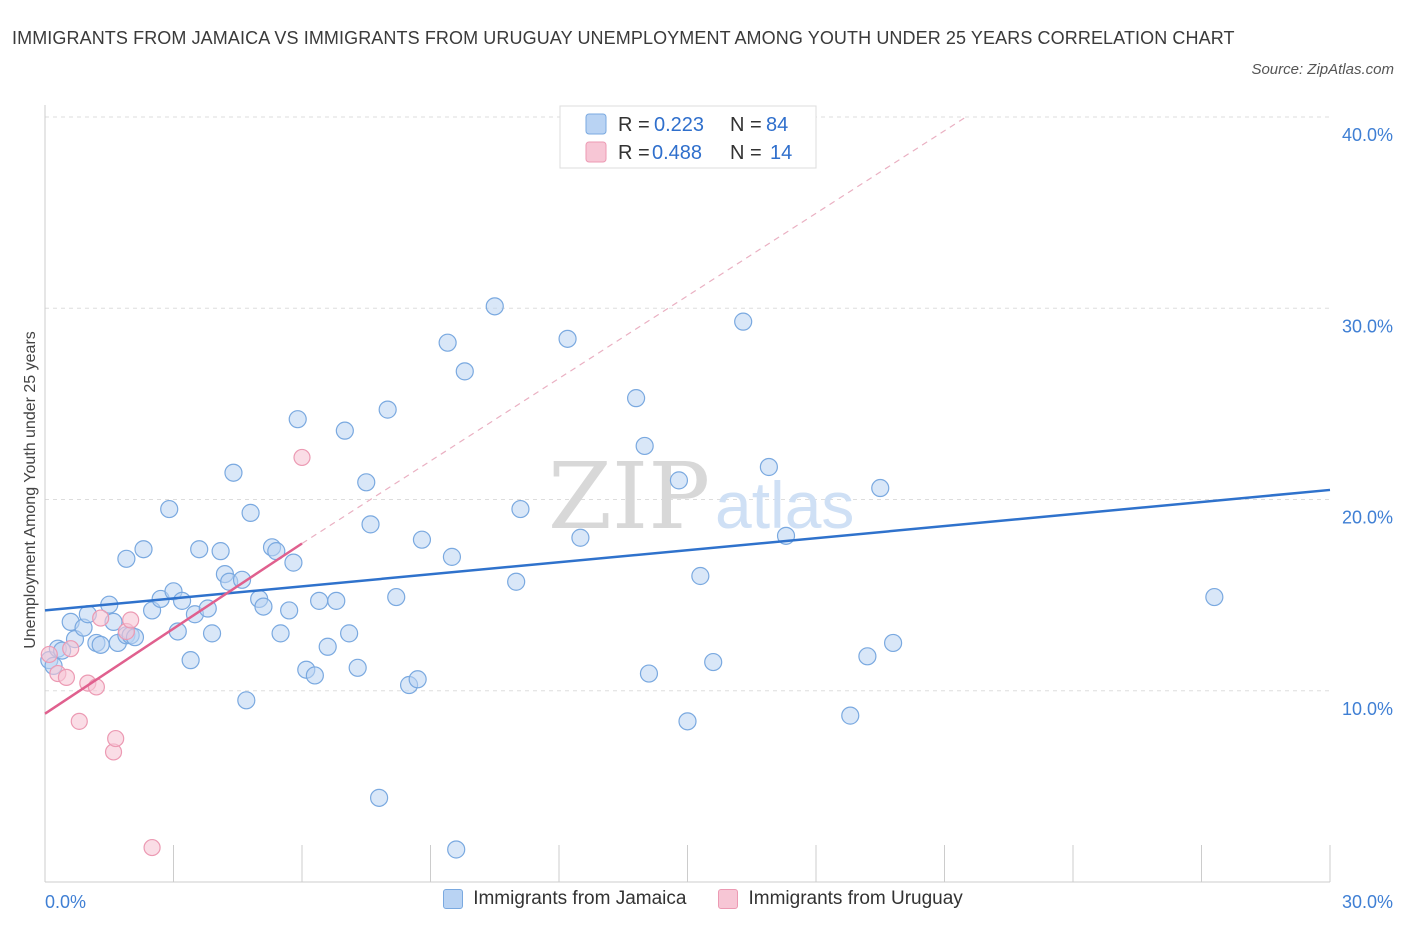  I want to click on y-axis-title: Unemployment Among Youth under 25 years, so click(30, 490).